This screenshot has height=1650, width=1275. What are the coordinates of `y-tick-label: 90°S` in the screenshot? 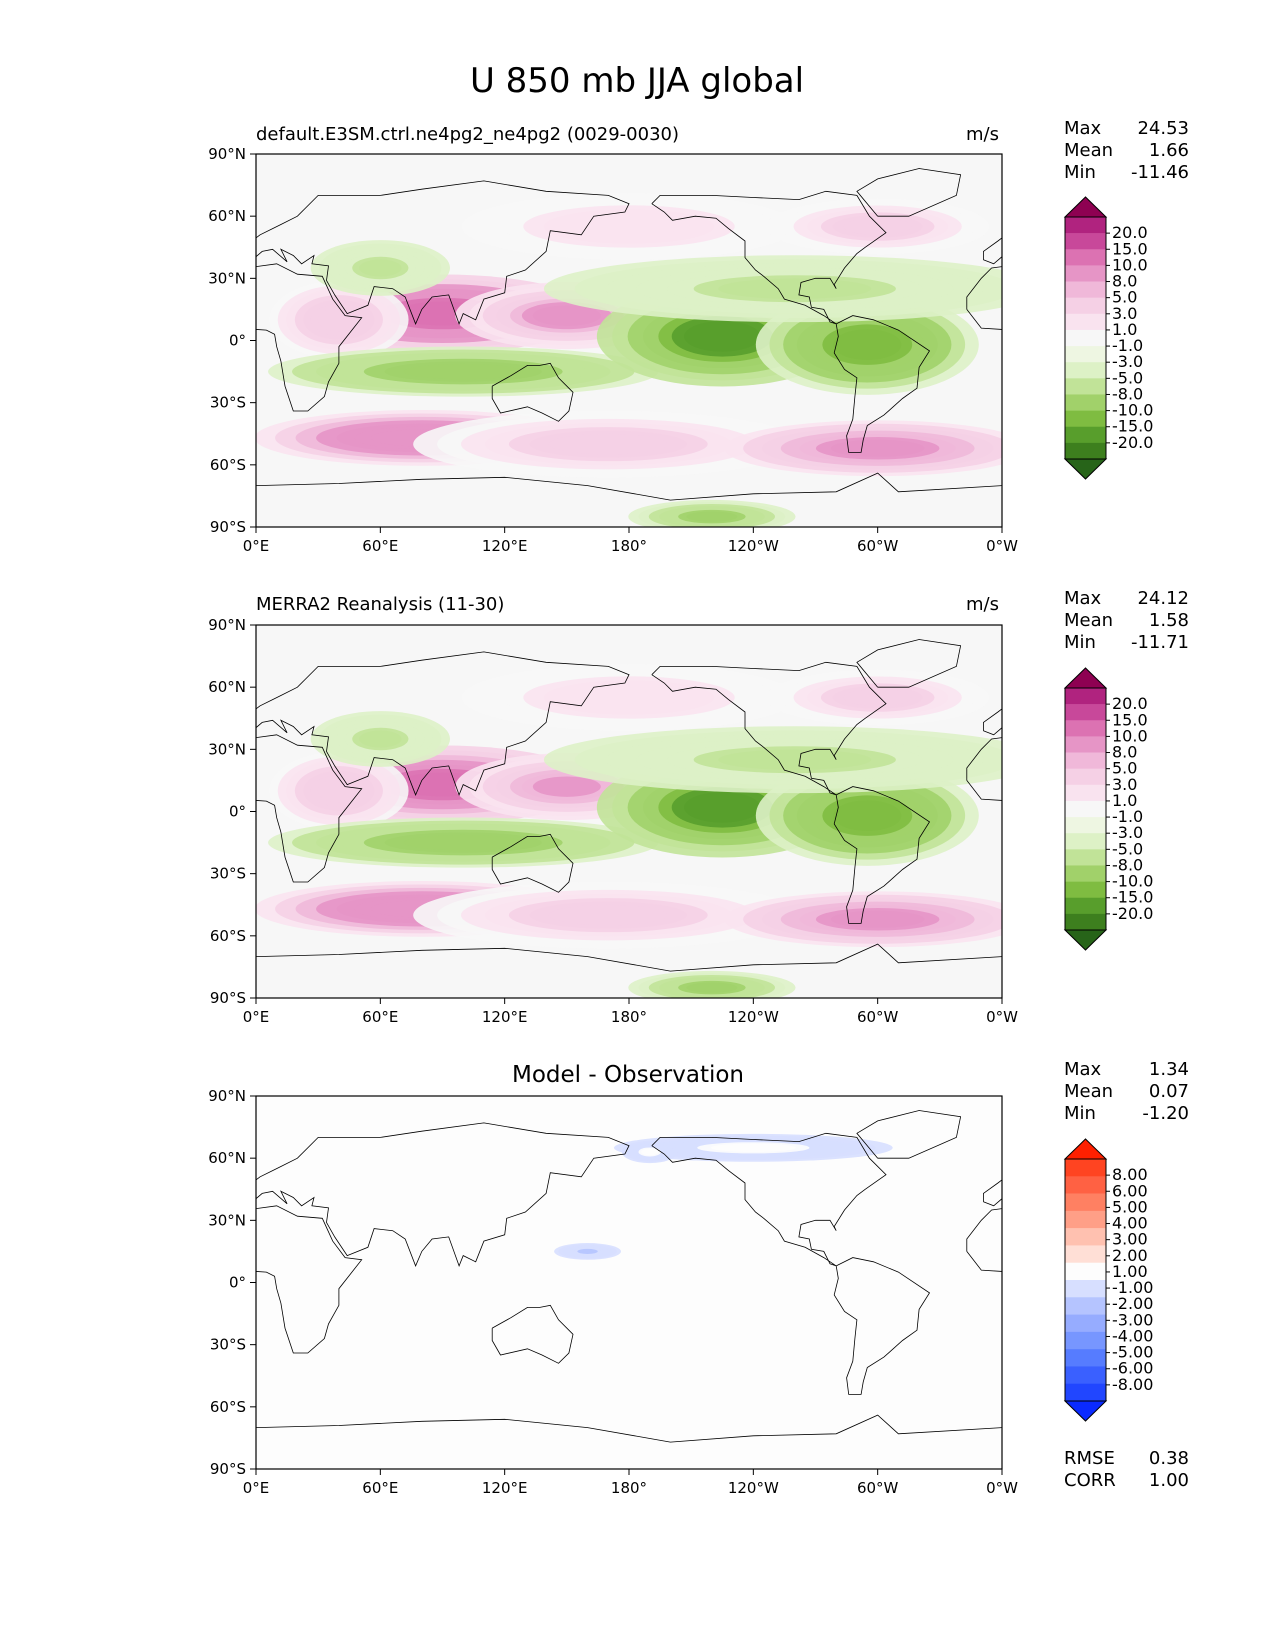 It's located at (228, 998).